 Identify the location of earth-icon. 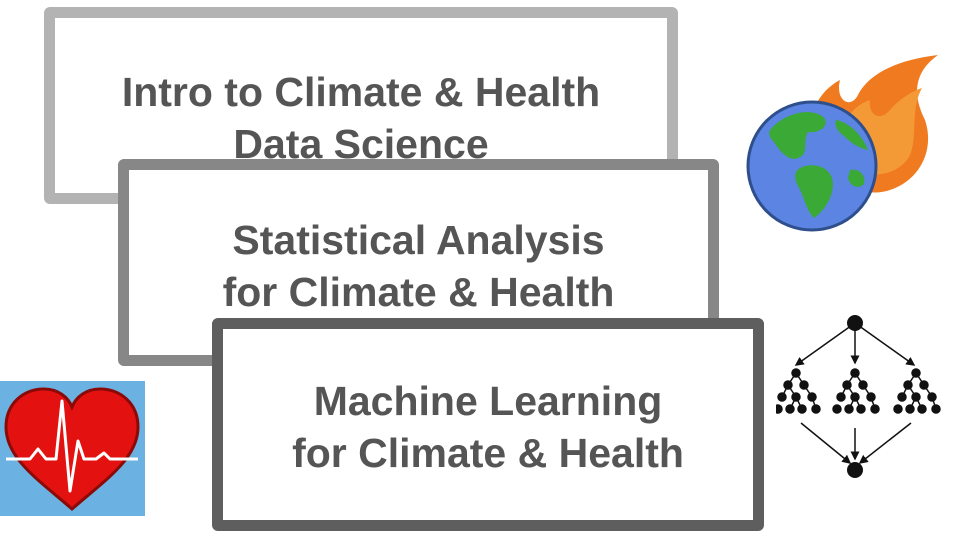
(812, 166).